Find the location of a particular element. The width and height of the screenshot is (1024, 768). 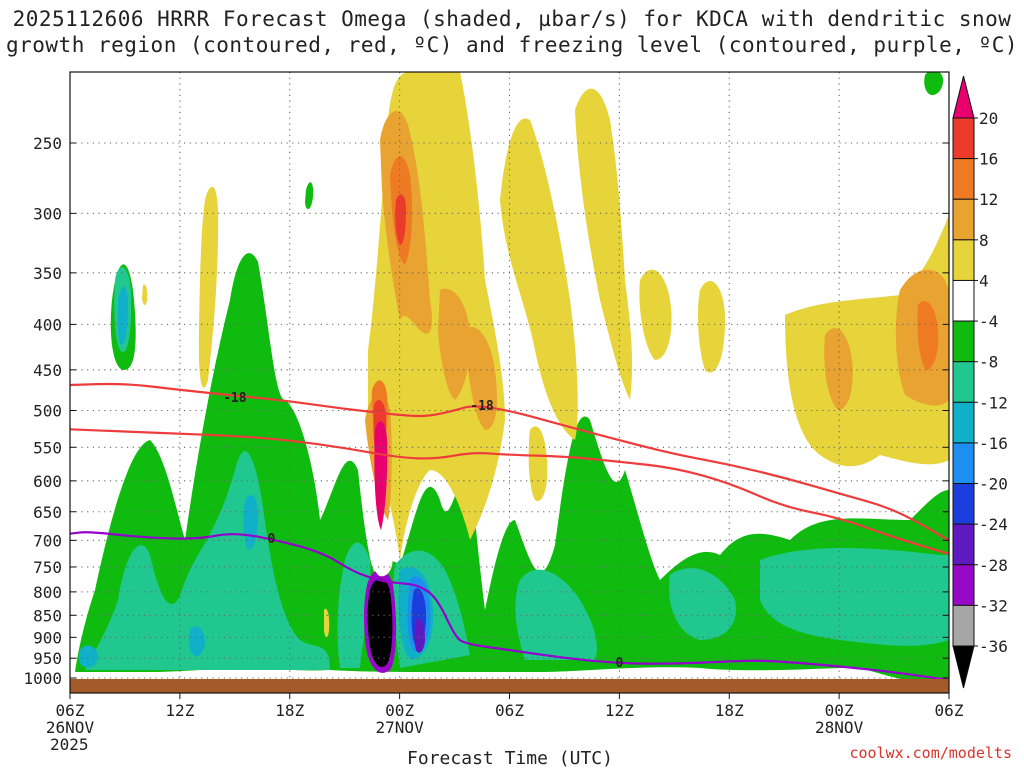

y-tick-label: 950 is located at coordinates (47, 658).